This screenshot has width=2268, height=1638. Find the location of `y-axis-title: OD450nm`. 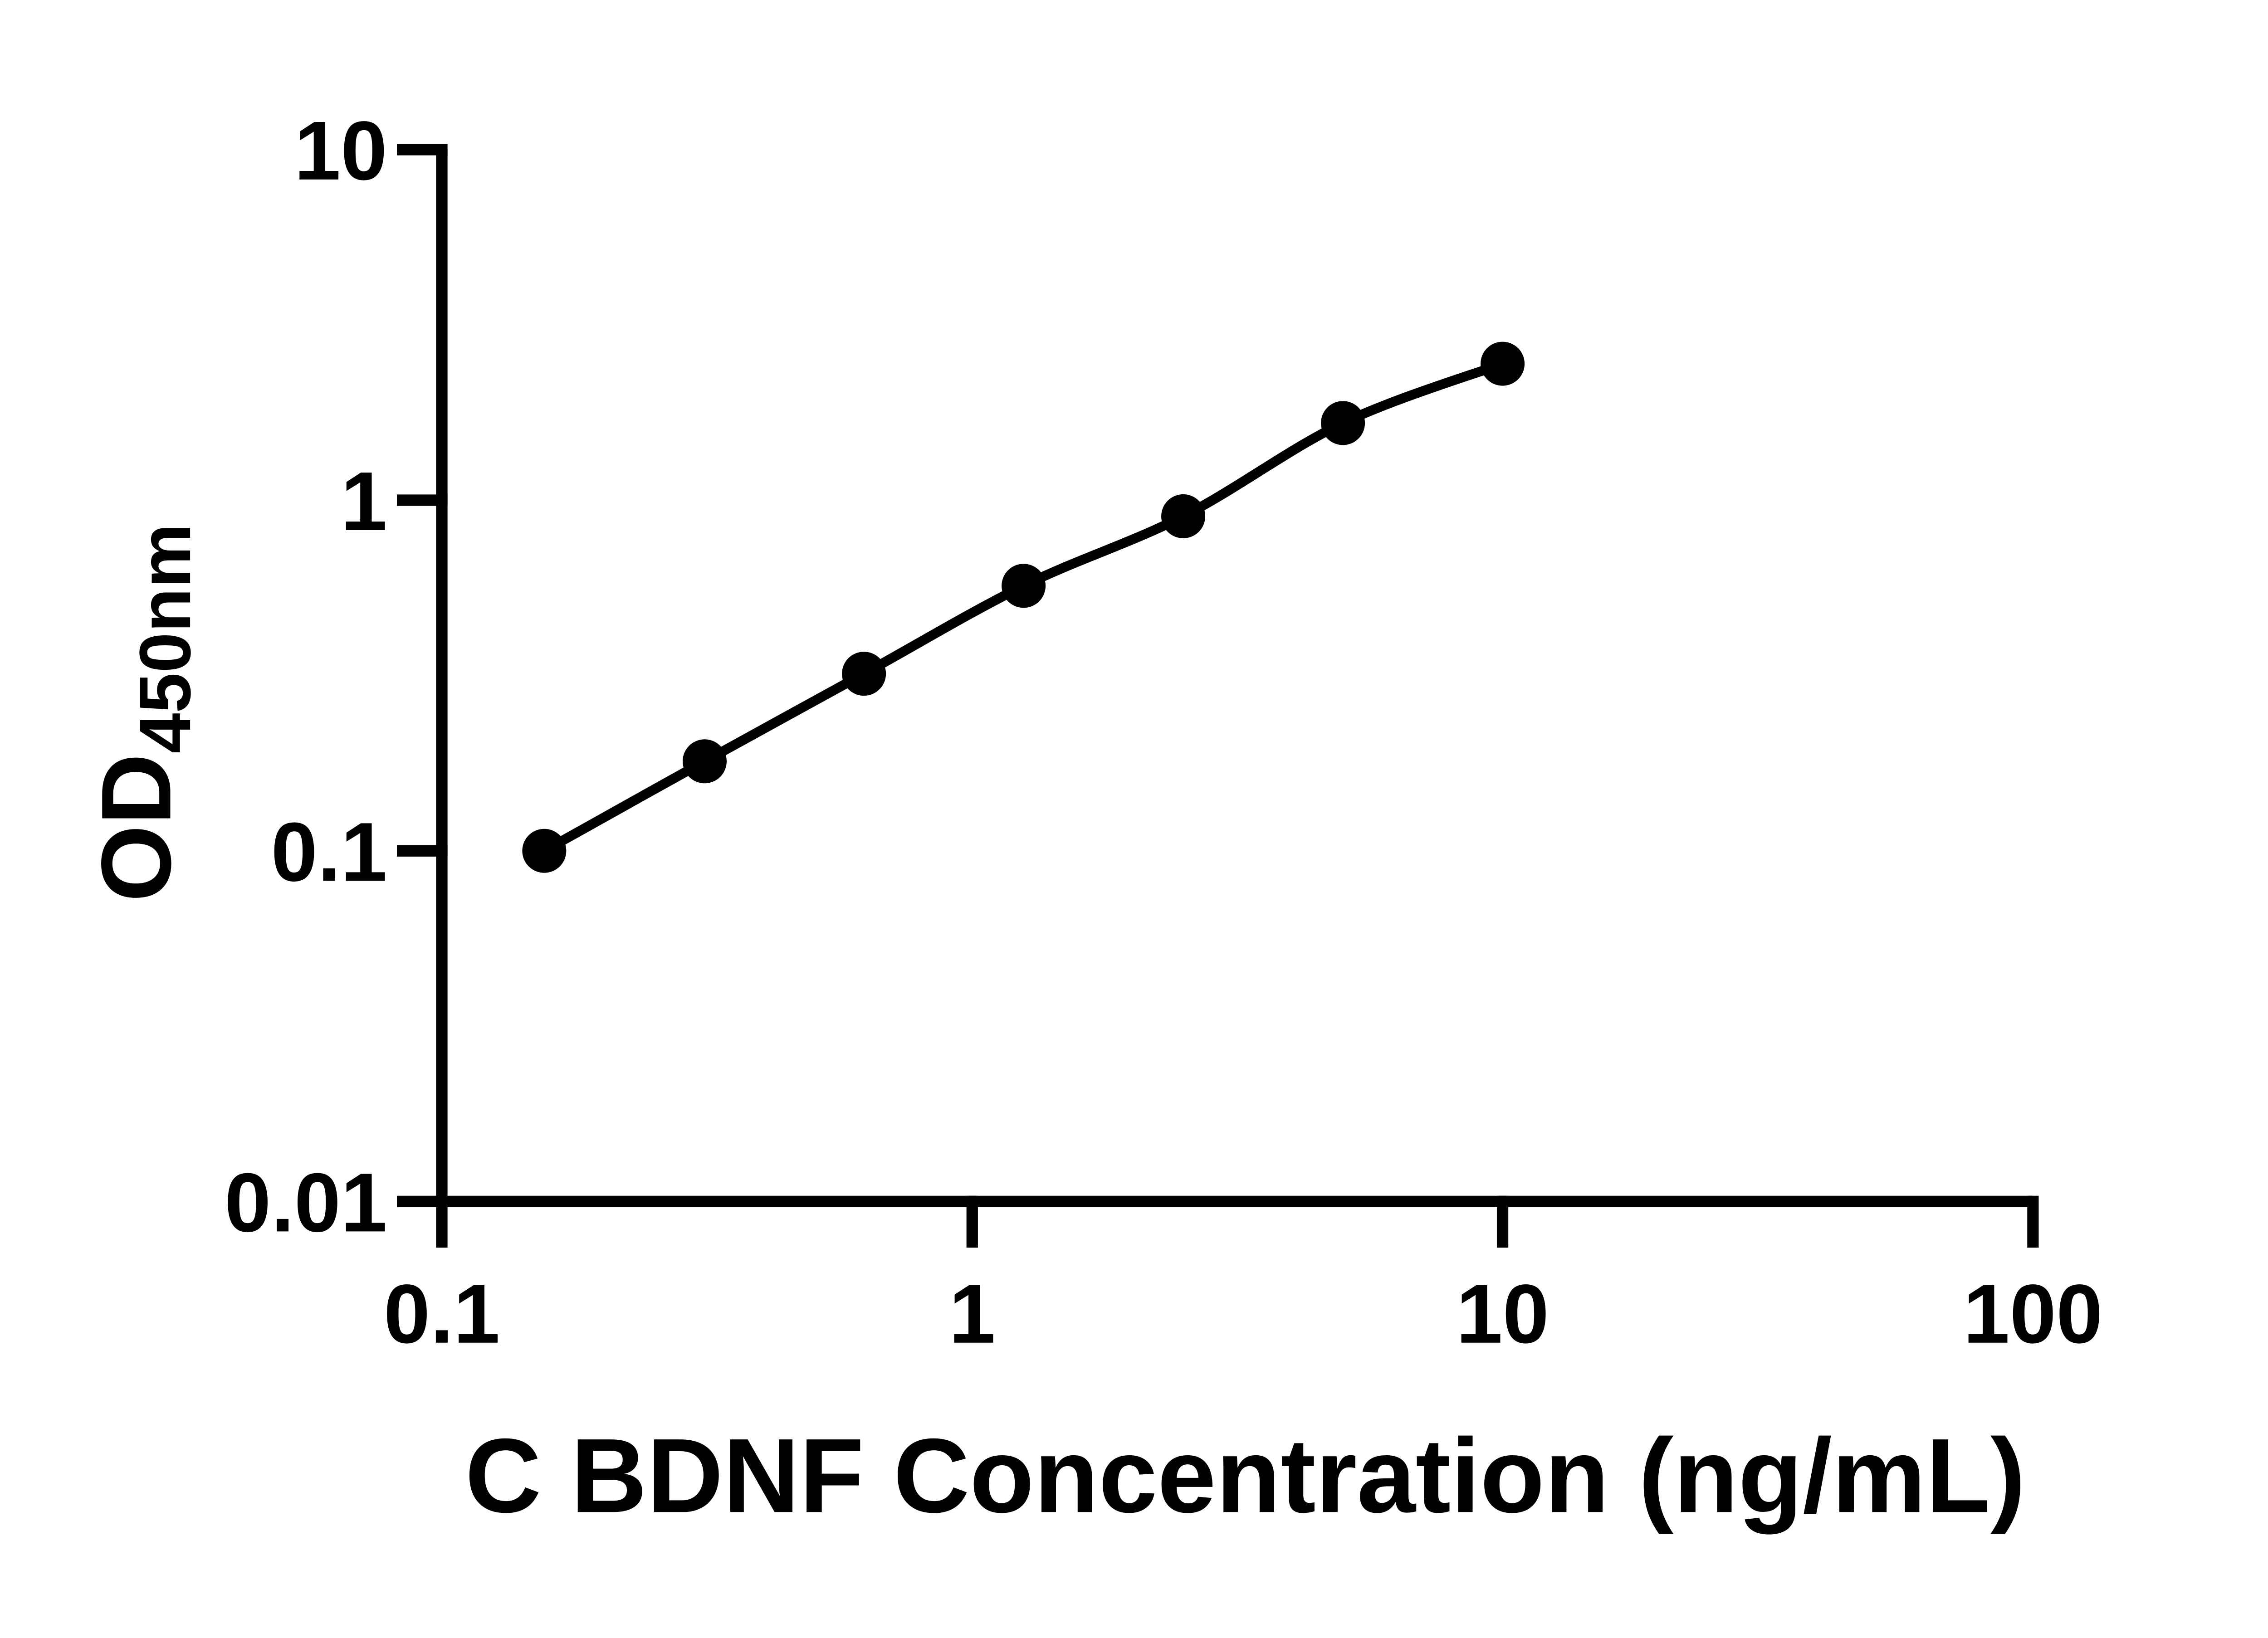

y-axis-title: OD450nm is located at coordinates (143, 712).